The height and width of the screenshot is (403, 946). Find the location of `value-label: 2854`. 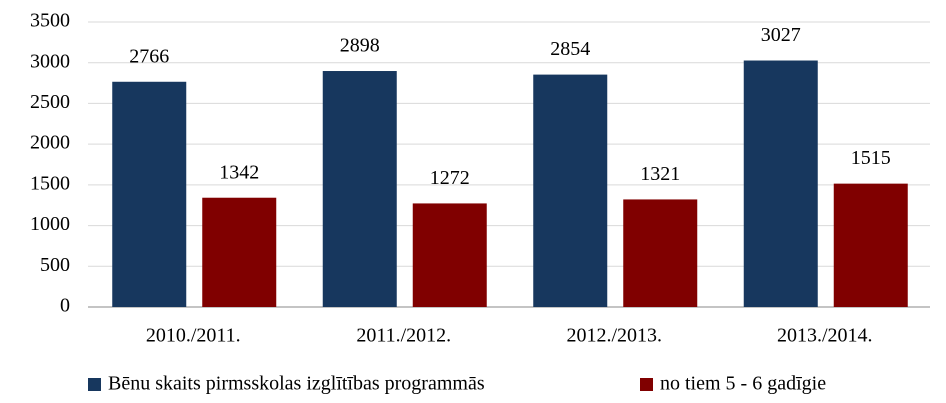

value-label: 2854 is located at coordinates (570, 49).